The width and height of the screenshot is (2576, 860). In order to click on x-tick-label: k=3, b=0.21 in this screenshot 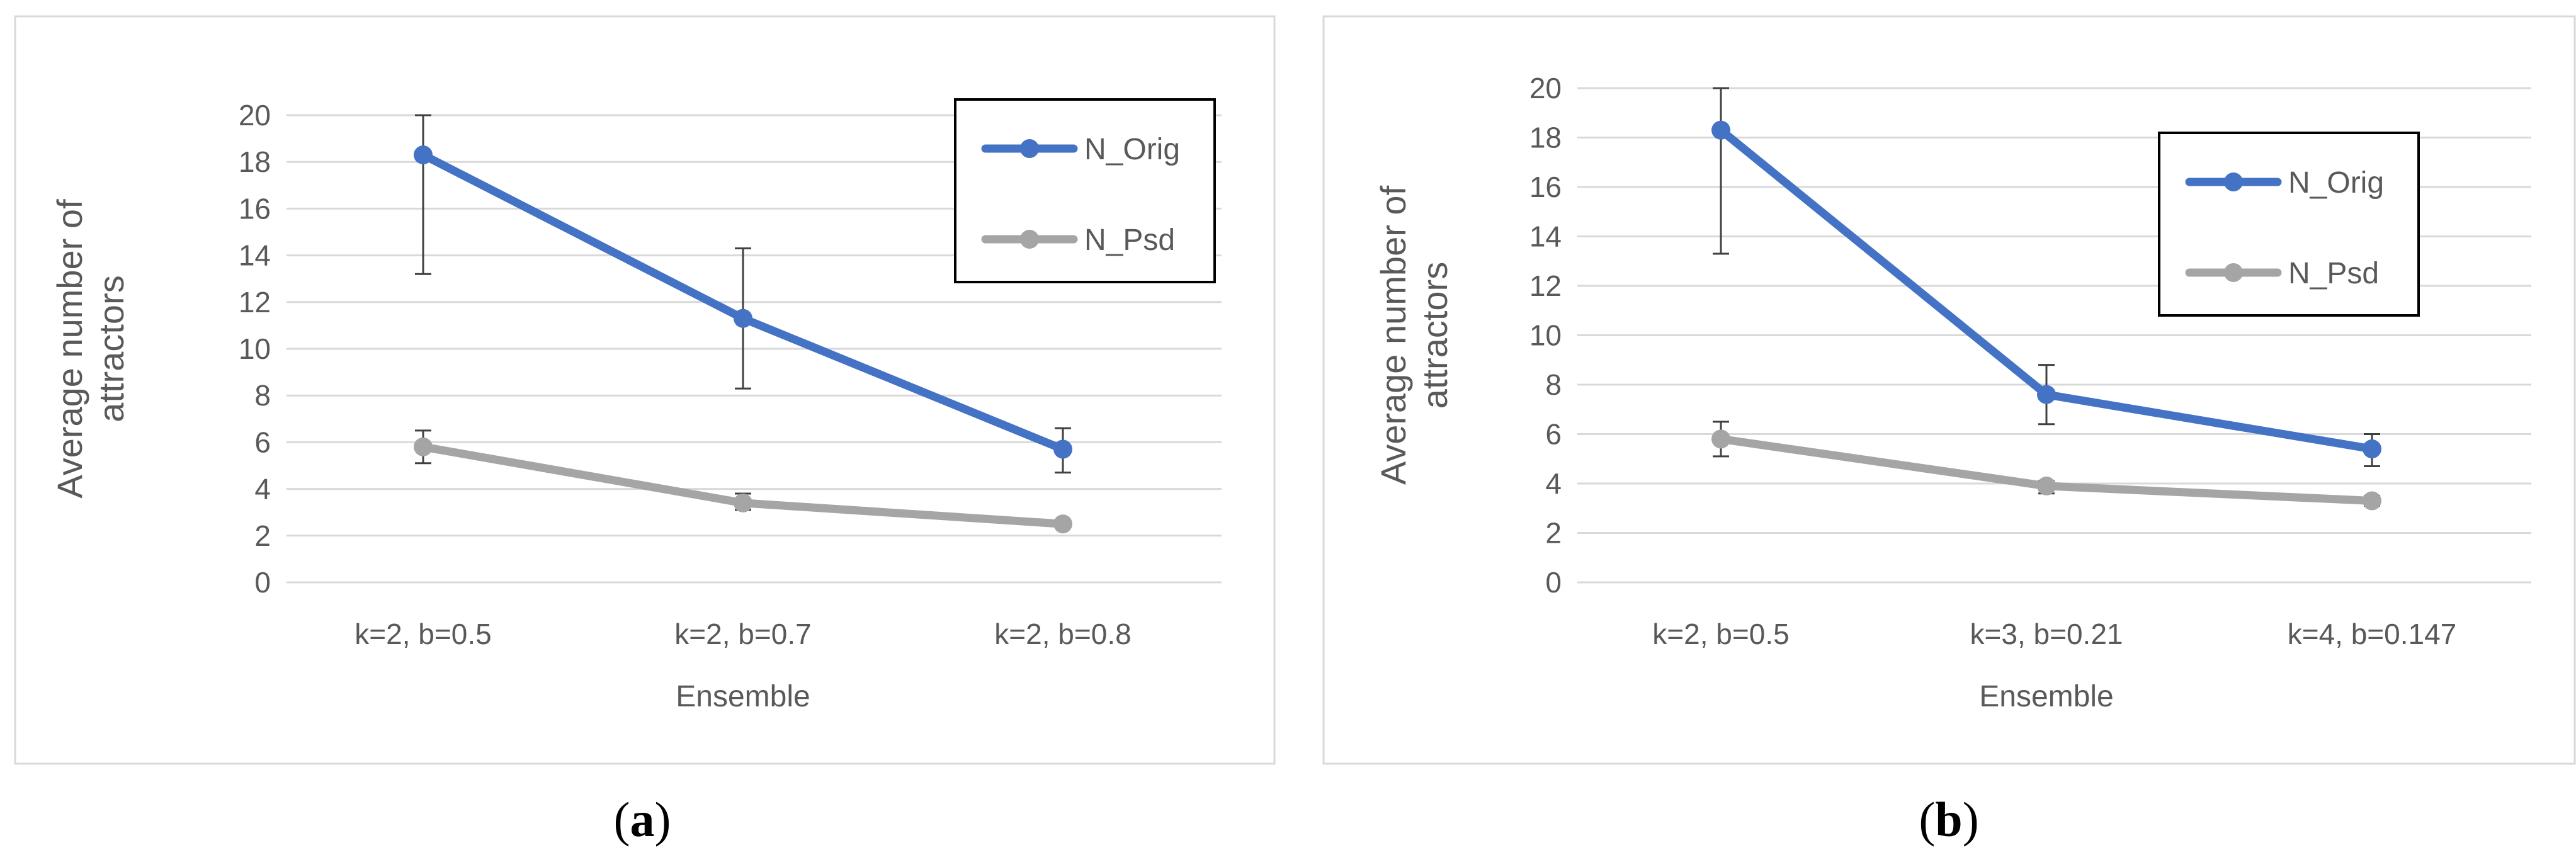, I will do `click(2046, 634)`.